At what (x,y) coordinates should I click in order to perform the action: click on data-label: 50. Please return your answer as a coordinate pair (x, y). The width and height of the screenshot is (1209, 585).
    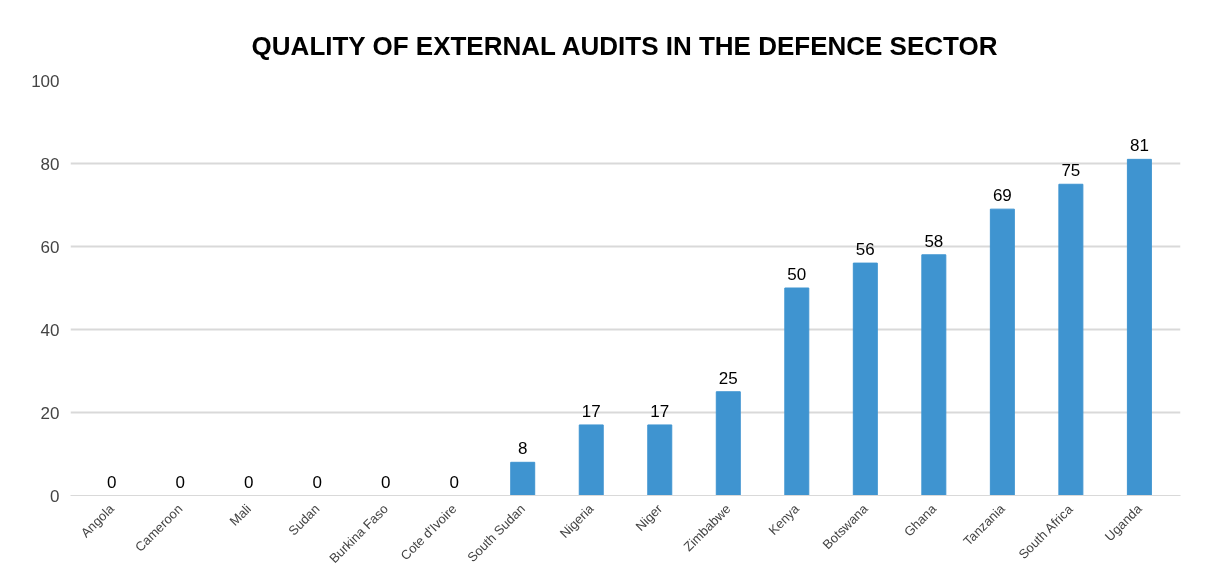
    Looking at the image, I should click on (797, 274).